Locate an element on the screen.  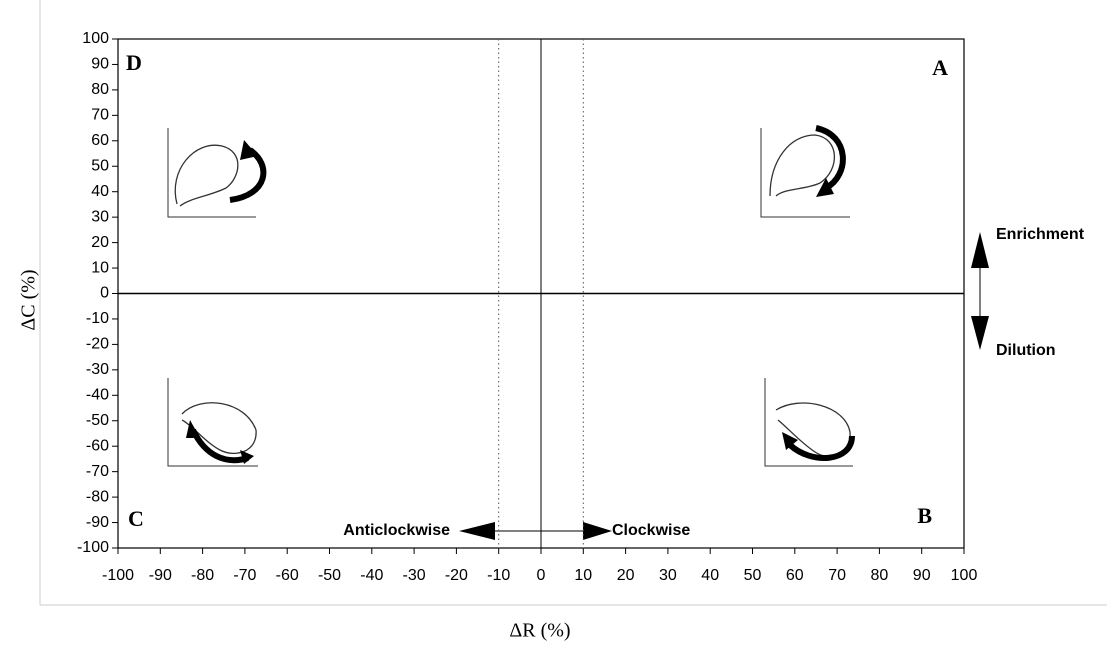
x-tick-label: -10 is located at coordinates (498, 575).